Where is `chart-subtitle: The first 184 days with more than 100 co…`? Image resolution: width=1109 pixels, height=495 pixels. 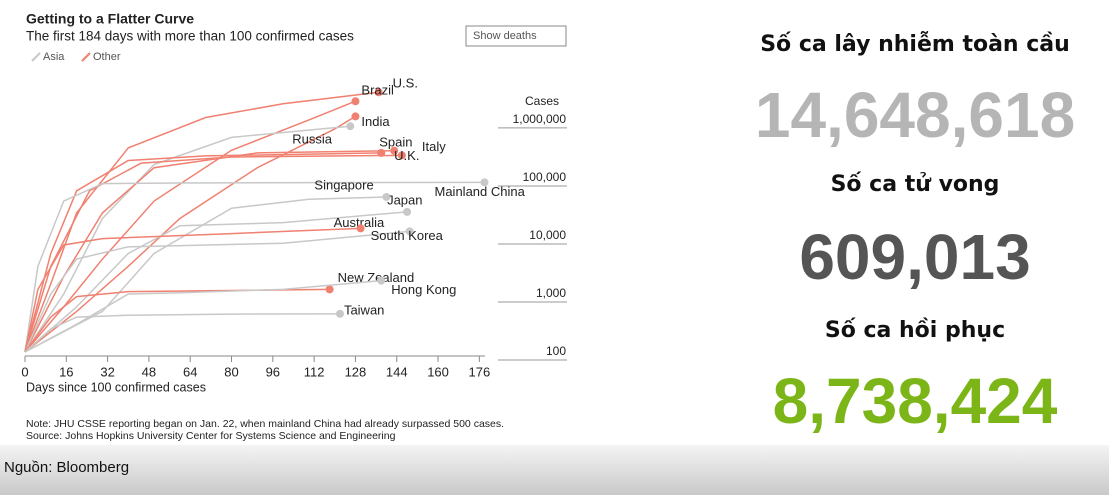
chart-subtitle: The first 184 days with more than 100 co… is located at coordinates (190, 36).